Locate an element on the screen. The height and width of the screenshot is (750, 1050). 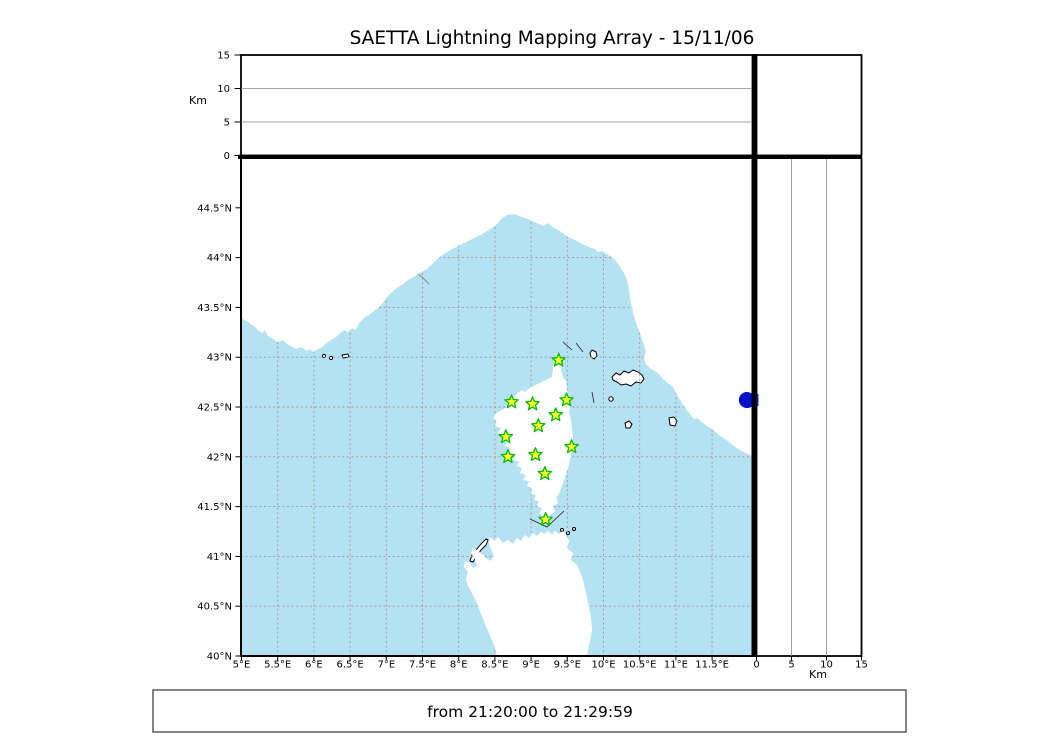
line-features is located at coordinates (562, 434).